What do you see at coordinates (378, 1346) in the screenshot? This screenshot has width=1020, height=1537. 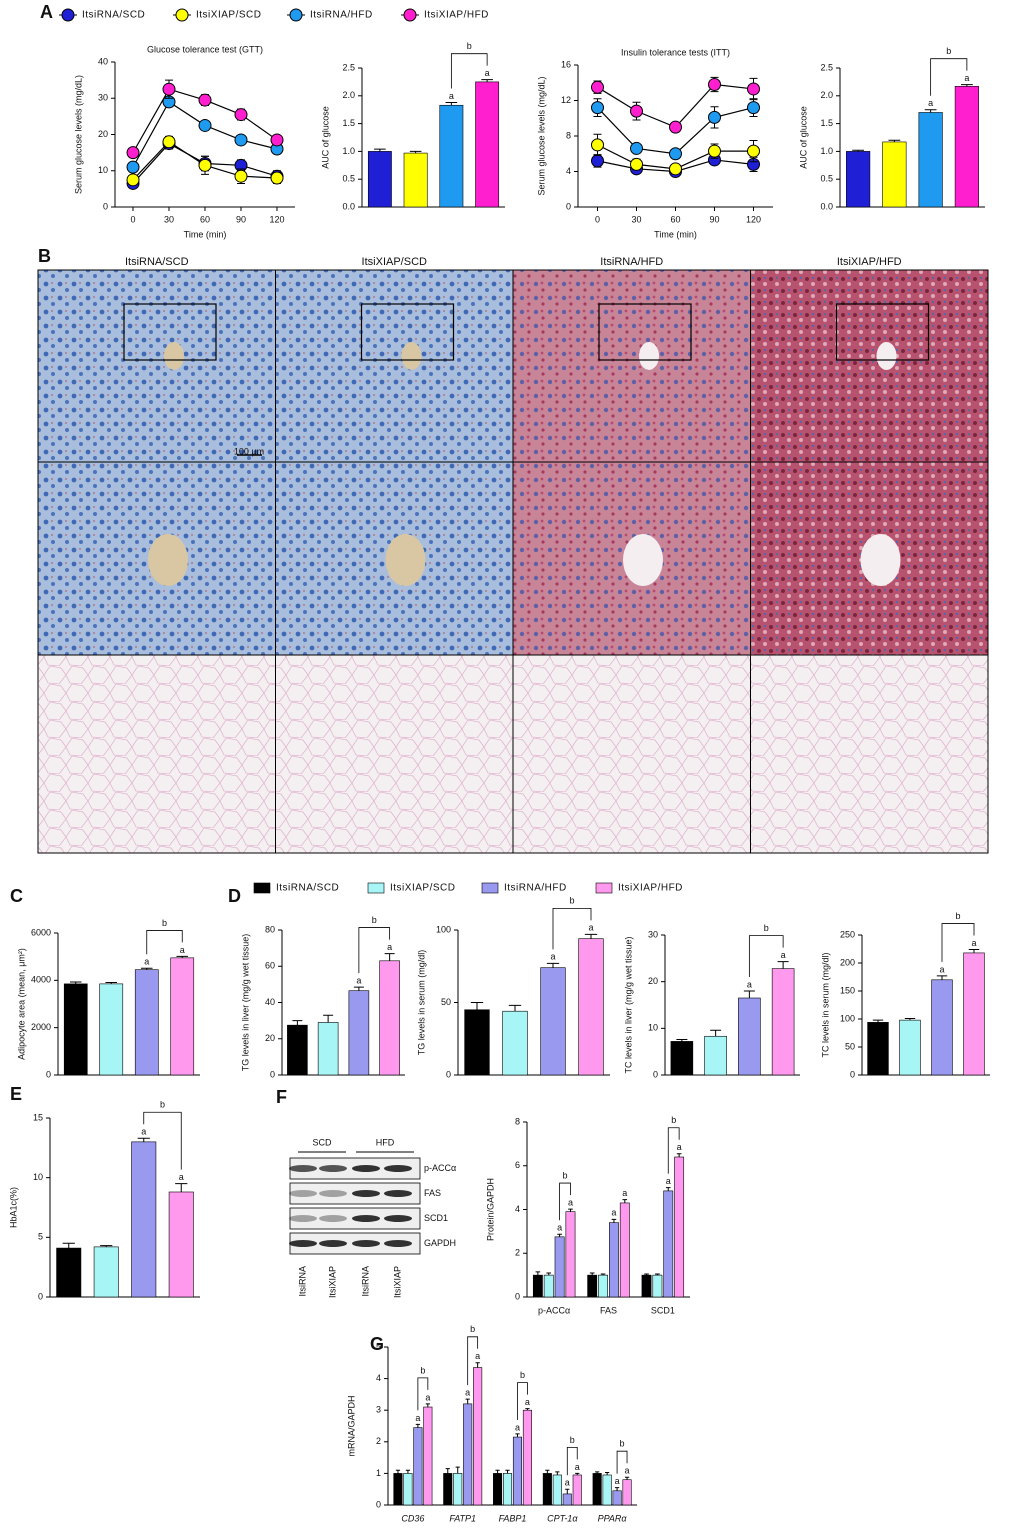 I see `y-tick-label: 5` at bounding box center [378, 1346].